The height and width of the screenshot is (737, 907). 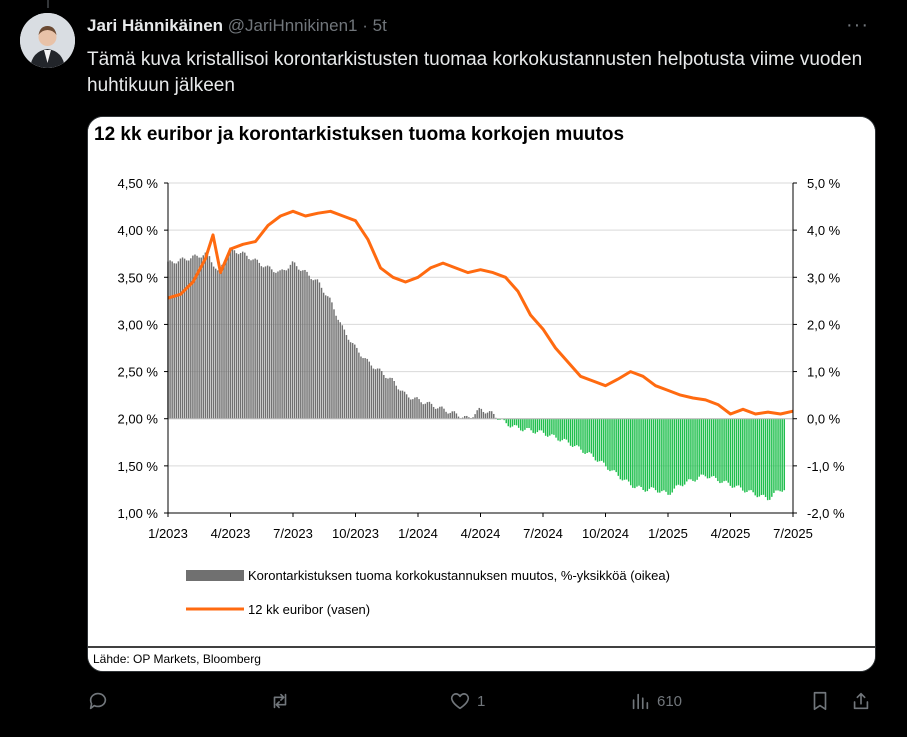 I want to click on views-button: 610, so click(x=655, y=701).